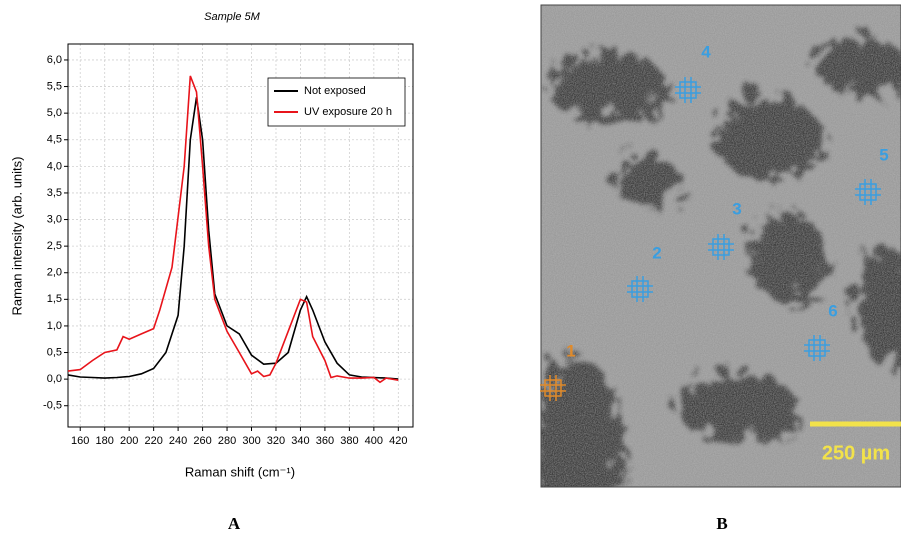 This screenshot has height=538, width=901. I want to click on legend-label: Not exposed, so click(335, 91).